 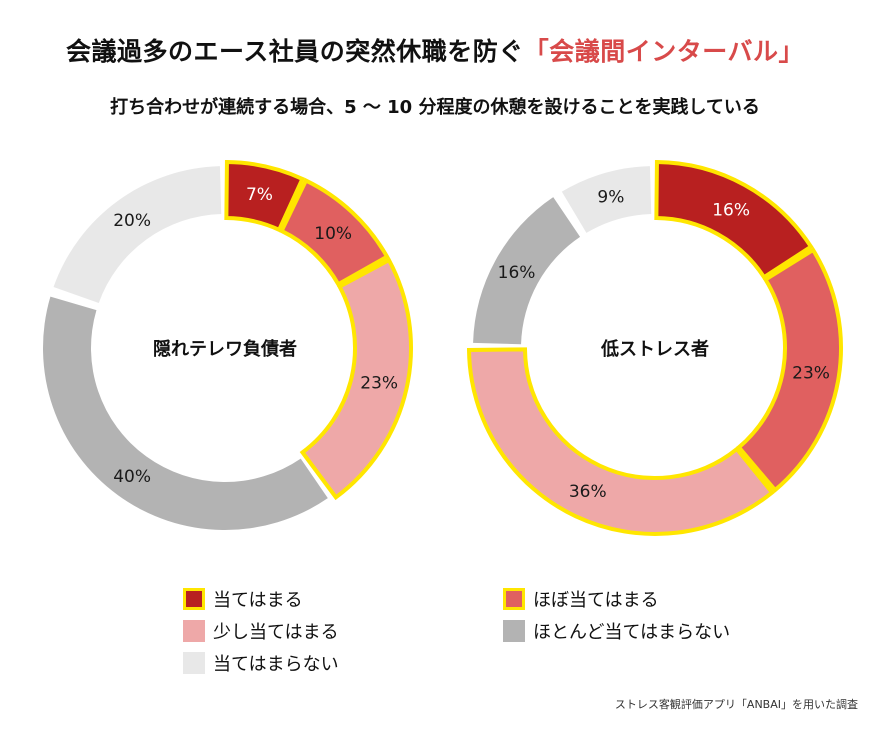 I want to click on chart-subtitle: 打ち合わせが連続する場合、5 〜 10 分程度の休憩を設けることを実践している, so click(x=435, y=107).